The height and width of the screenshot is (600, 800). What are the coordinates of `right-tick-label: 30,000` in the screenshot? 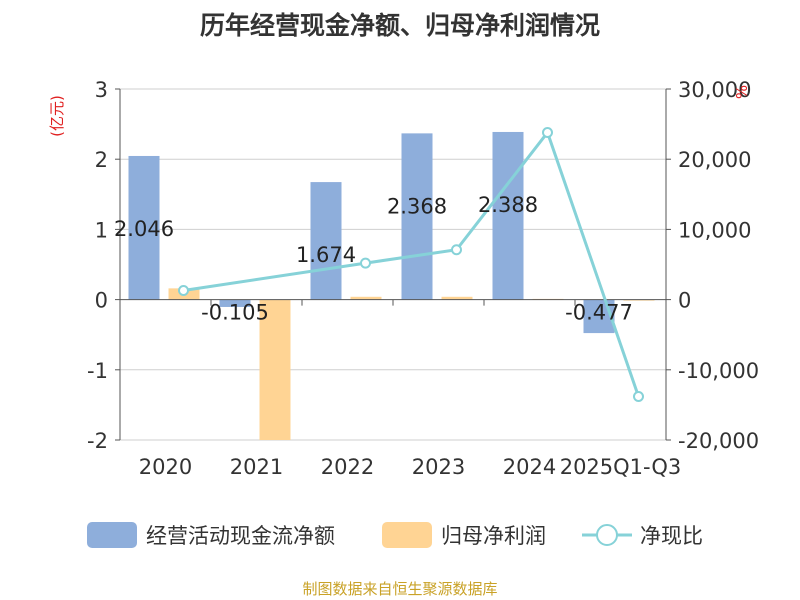 It's located at (714, 90).